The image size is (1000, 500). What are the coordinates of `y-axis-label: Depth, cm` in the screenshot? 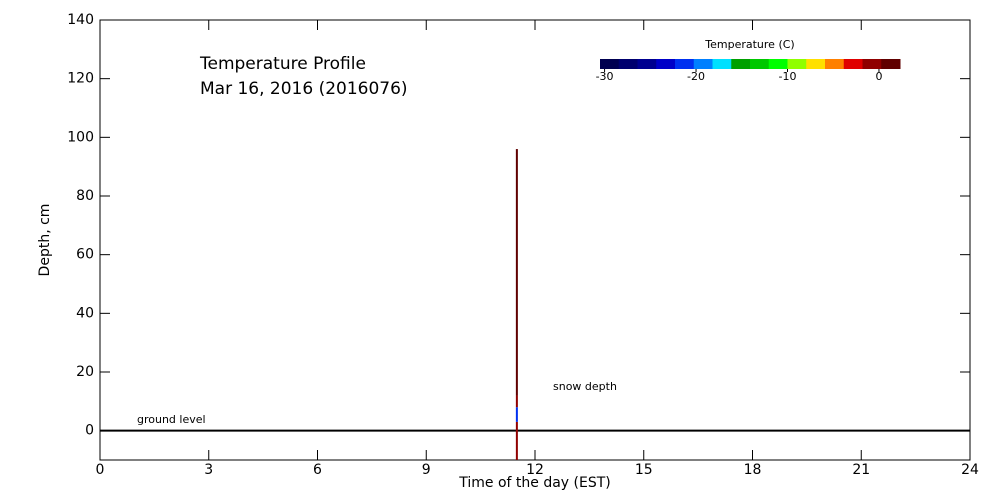 It's located at (45, 240).